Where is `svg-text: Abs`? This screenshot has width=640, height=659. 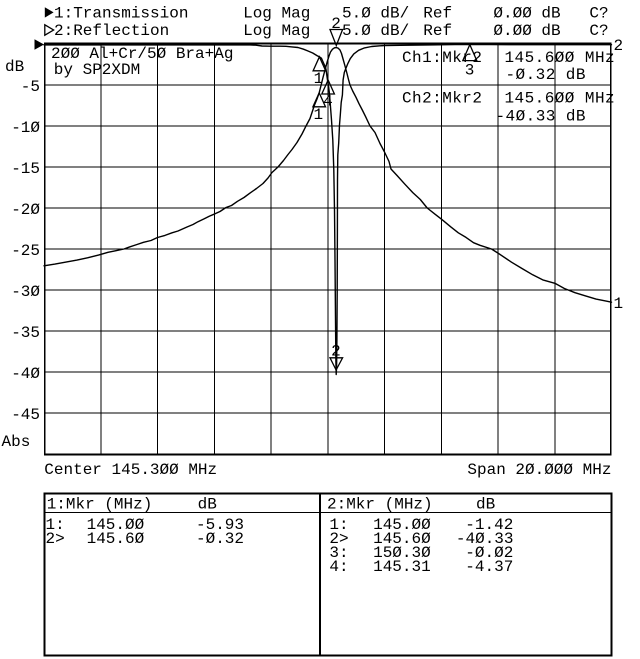 svg-text: Abs is located at coordinates (16, 442).